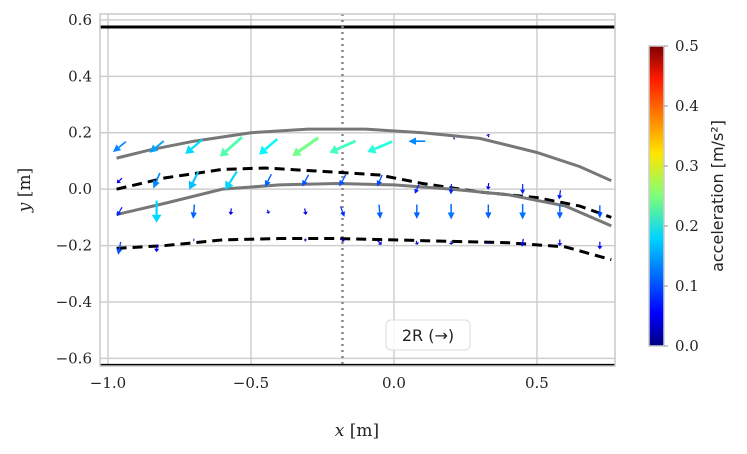 The width and height of the screenshot is (747, 454). Describe the element at coordinates (74, 358) in the screenshot. I see `y-tick-label: −0.6` at that location.